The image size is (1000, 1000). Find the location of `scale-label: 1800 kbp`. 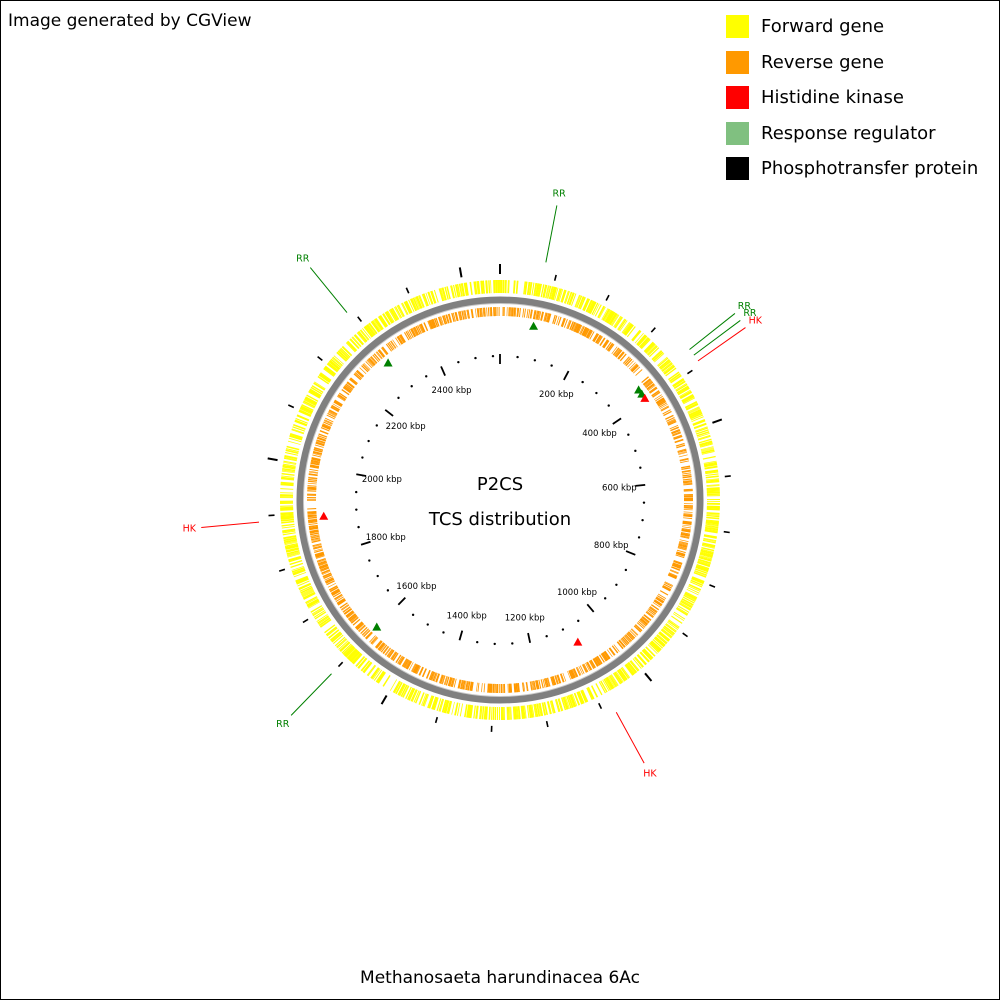

scale-label: 1800 kbp is located at coordinates (386, 538).